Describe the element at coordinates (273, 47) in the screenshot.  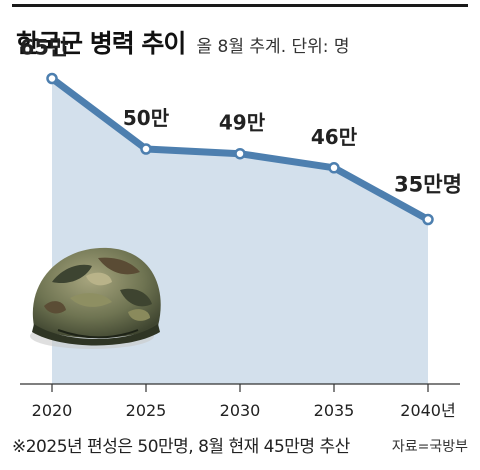
I see `chart-subtitle: 올 8월 추계. 단위: 명` at that location.